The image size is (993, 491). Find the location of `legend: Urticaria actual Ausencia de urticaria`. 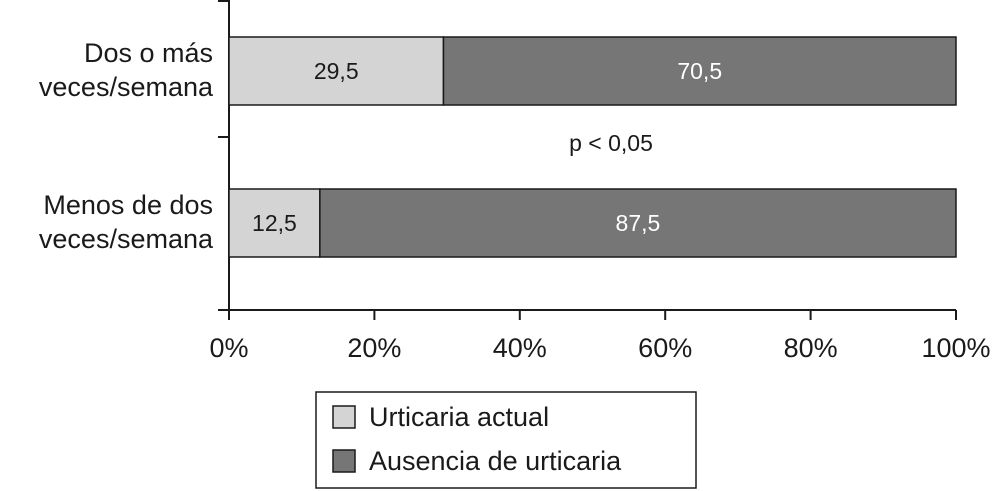

legend: Urticaria actual Ausencia de urticaria is located at coordinates (506, 440).